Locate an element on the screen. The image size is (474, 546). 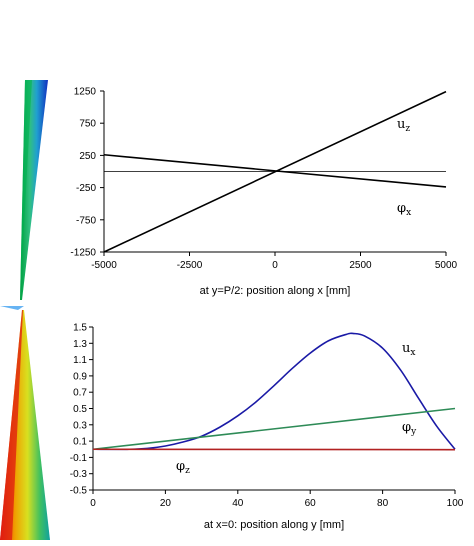
y-tick-label: -0.3 is located at coordinates (79, 474).